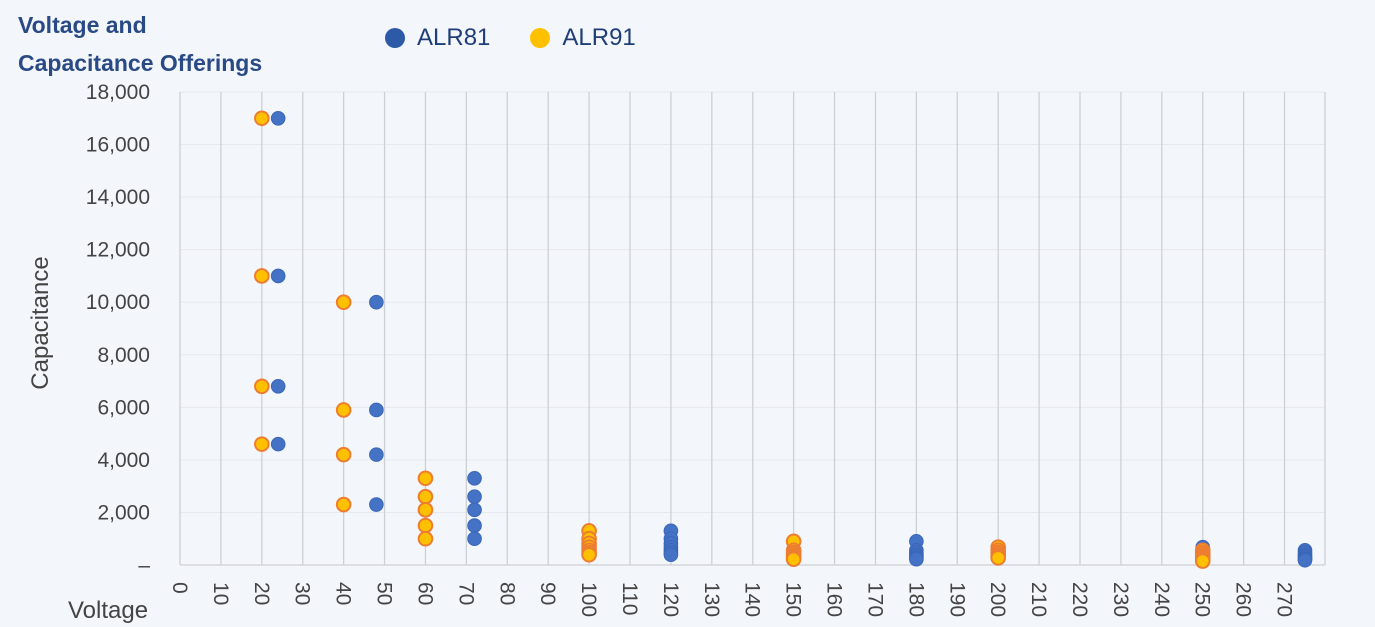  Describe the element at coordinates (118, 250) in the screenshot. I see `y-tick-label: 12,000` at that location.